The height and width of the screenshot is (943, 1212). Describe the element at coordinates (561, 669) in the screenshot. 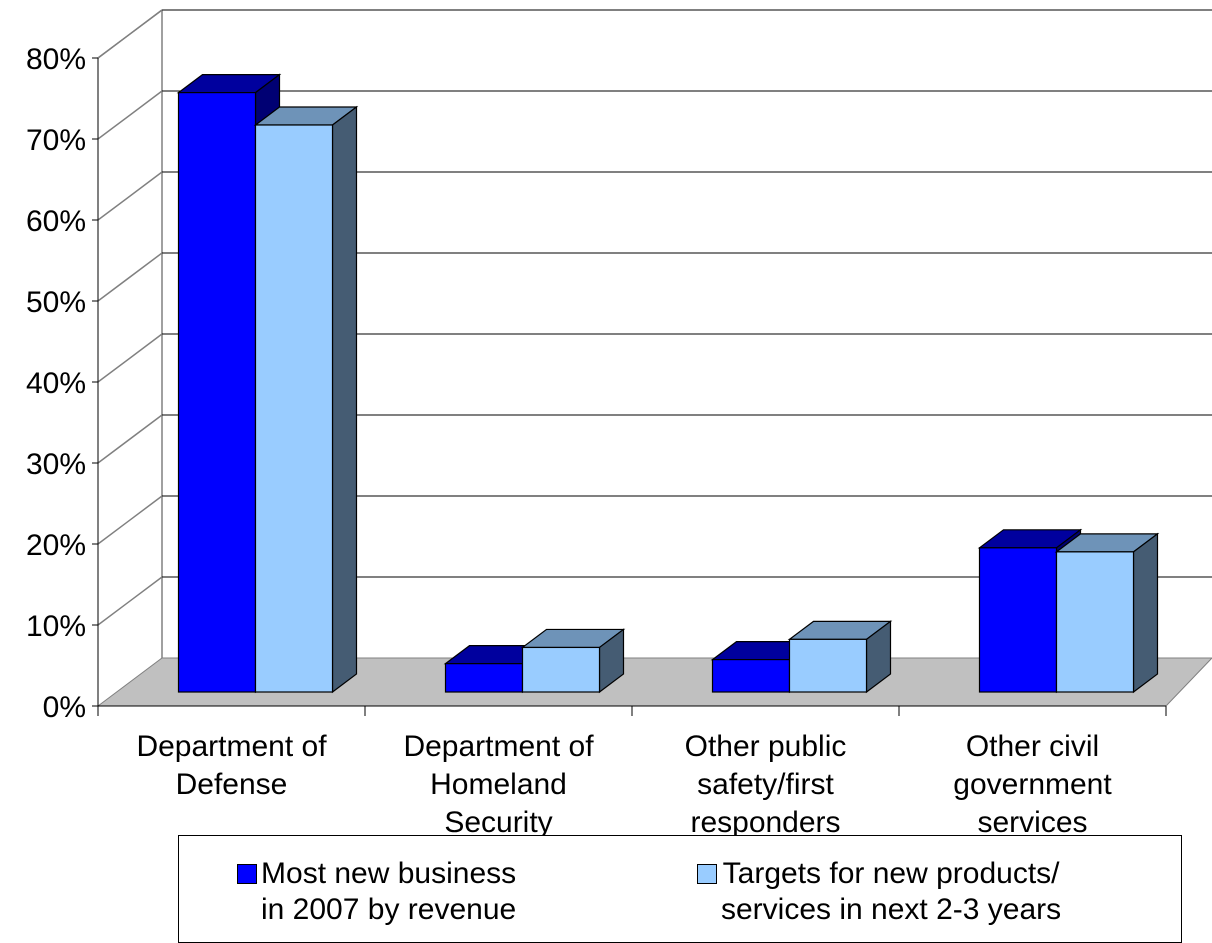

I see `bar-2-cat-2-front` at that location.